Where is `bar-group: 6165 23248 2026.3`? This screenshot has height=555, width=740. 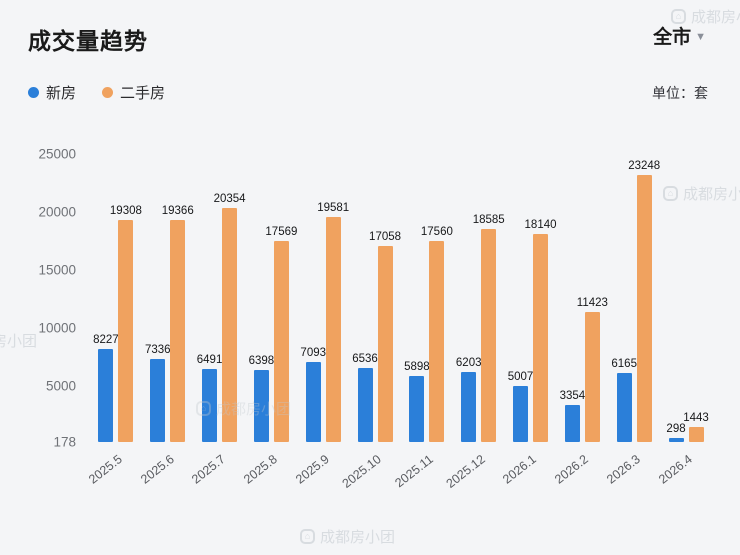 bar-group: 6165 23248 2026.3 is located at coordinates (632, 312).